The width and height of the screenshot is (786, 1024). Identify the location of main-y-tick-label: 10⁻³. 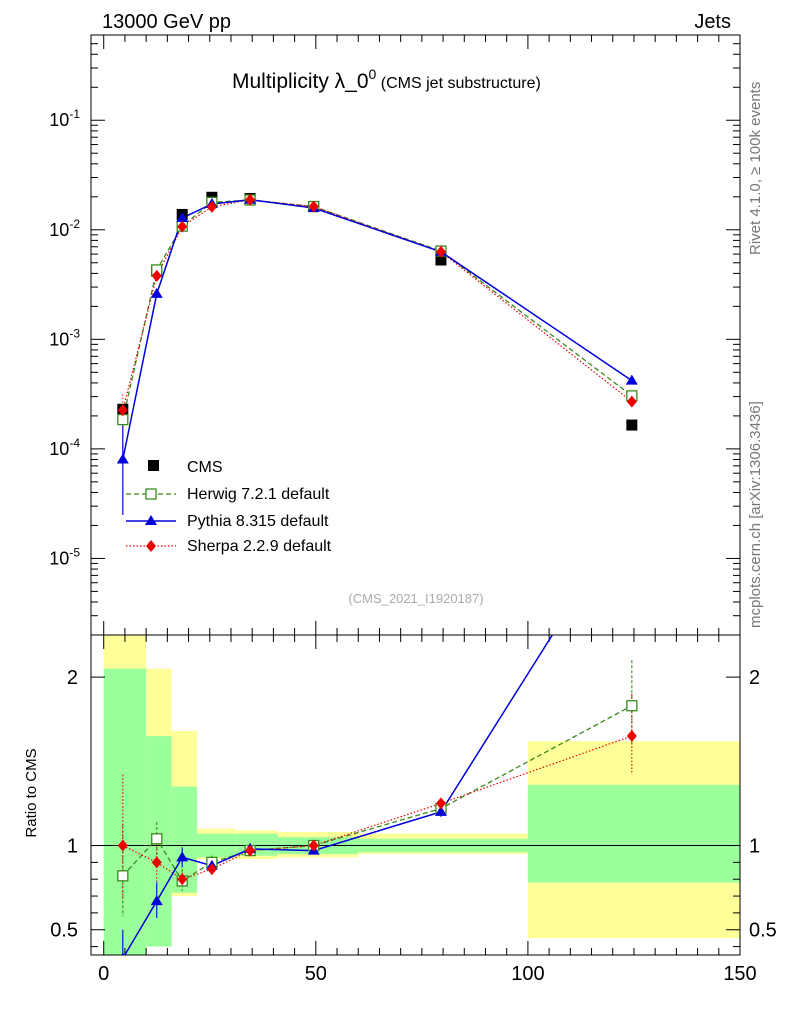
(64, 337).